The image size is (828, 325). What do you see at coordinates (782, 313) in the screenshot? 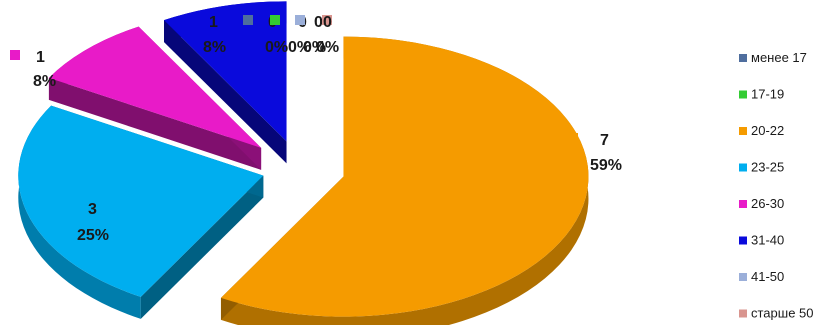
I see `legend-label: старше 50` at bounding box center [782, 313].